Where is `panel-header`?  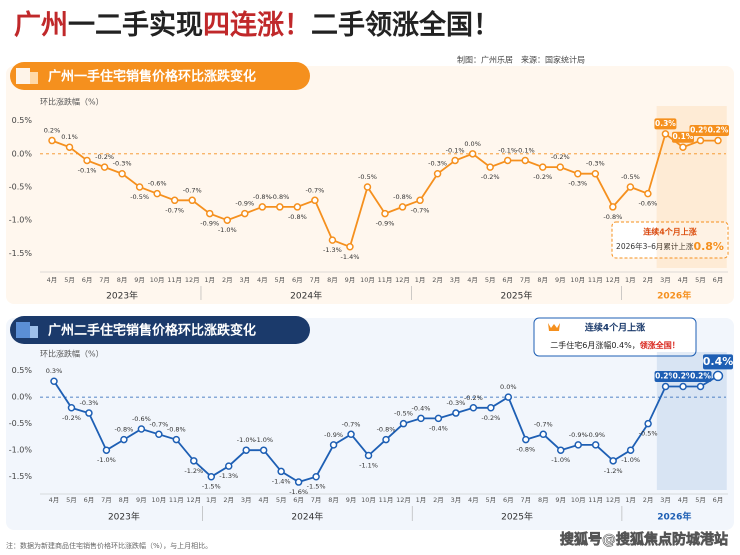
panel-header is located at coordinates (160, 330).